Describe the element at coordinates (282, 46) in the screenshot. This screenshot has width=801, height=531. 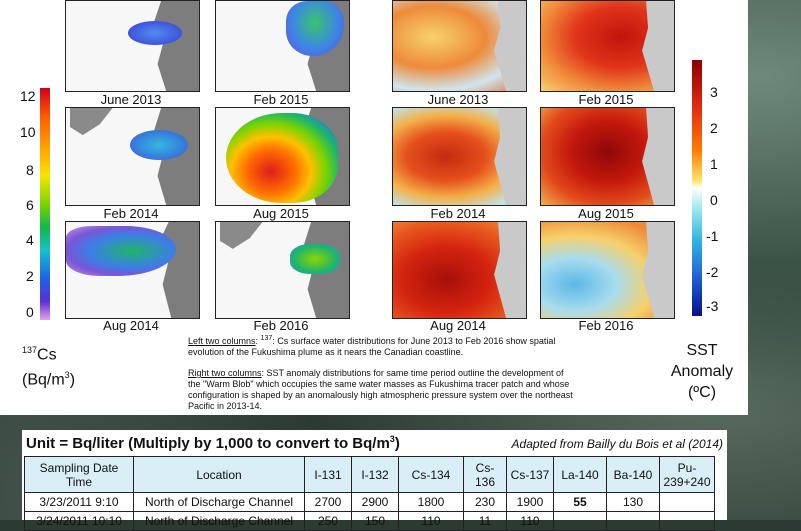
I see `cs-map-feb-2015` at that location.